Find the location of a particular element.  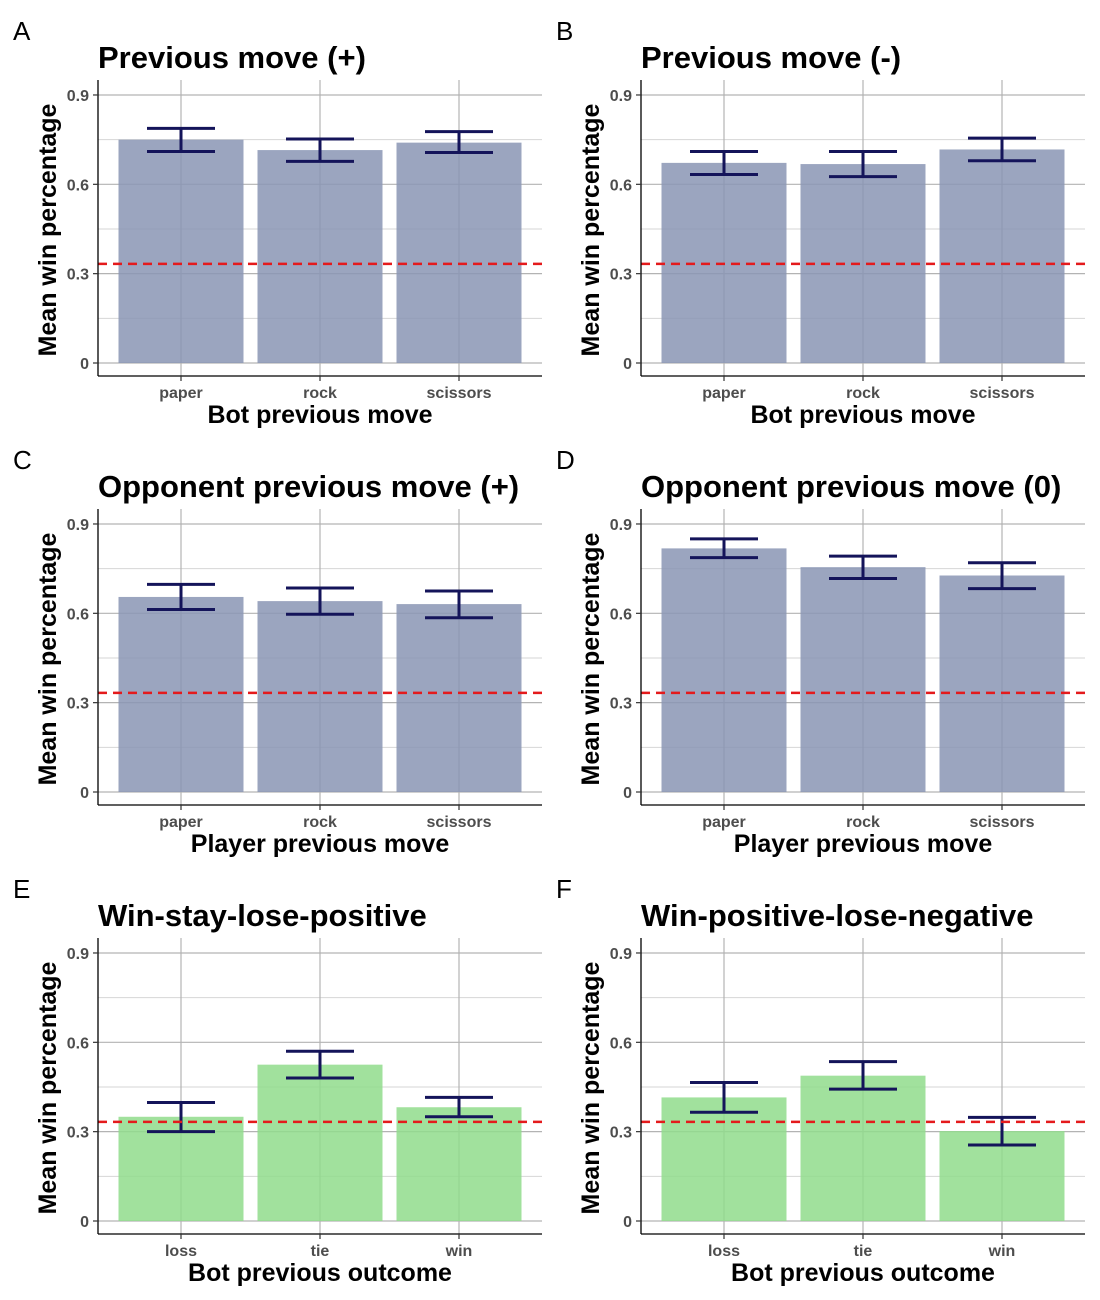

bar-win is located at coordinates (459, 1164).